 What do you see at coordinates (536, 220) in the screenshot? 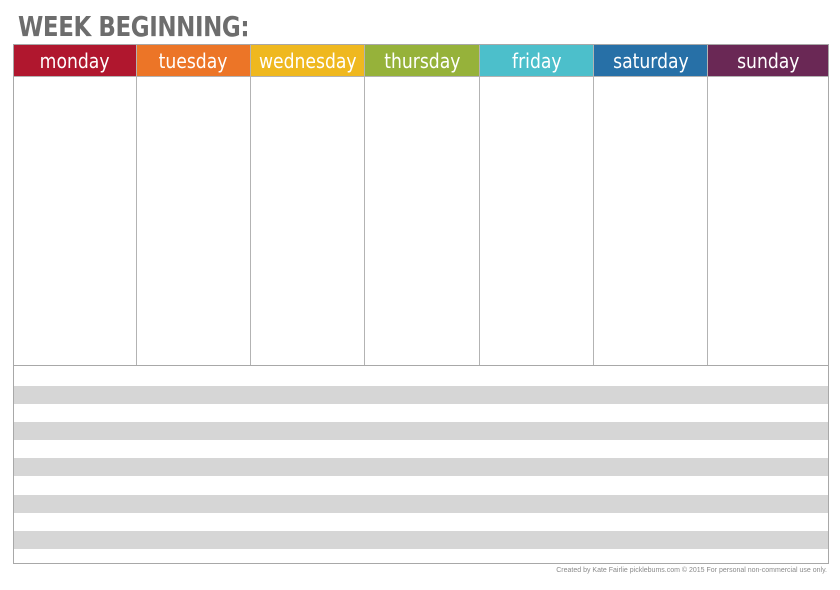
I see `day-area-friday` at bounding box center [536, 220].